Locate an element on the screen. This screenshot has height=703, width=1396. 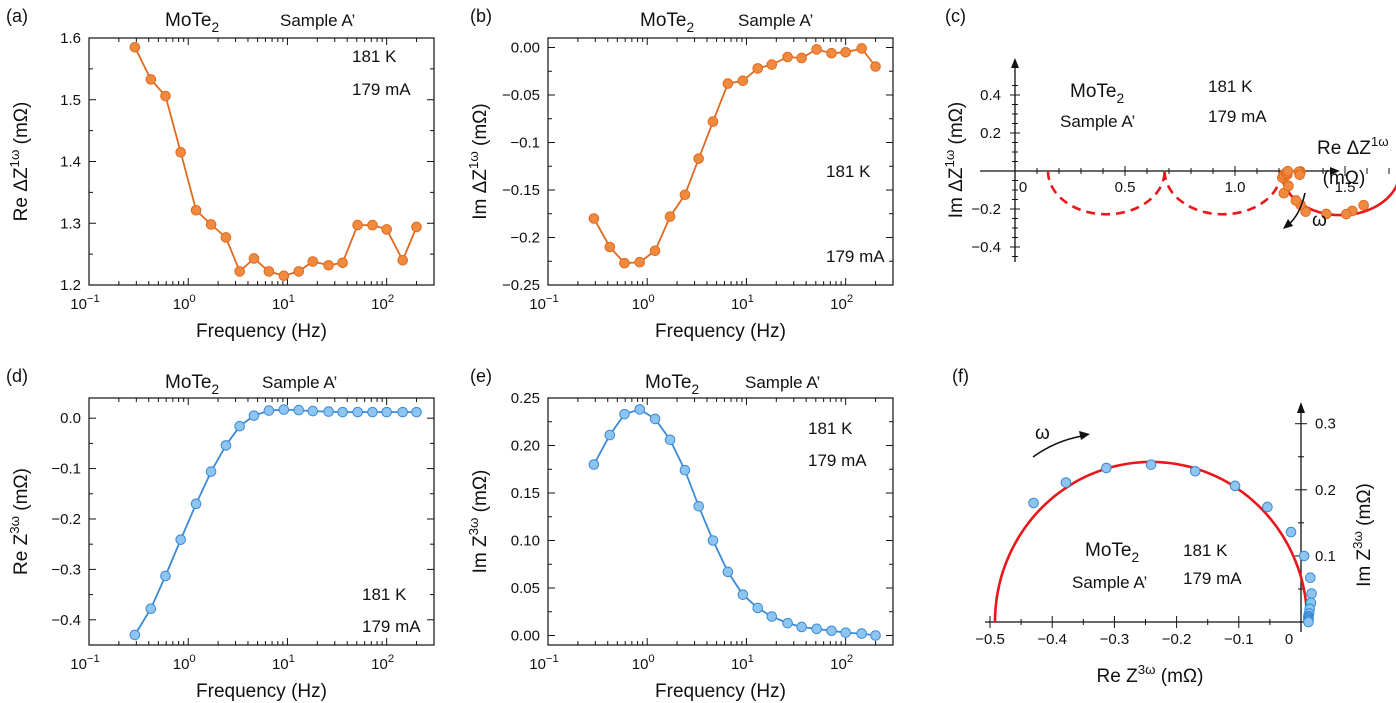
text-part: Re ΔZ is located at coordinates (1344, 148).